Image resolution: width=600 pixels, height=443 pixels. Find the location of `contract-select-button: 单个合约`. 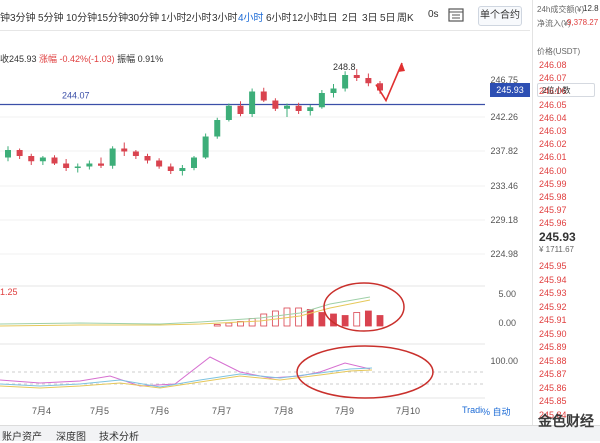

contract-select-button: 单个合约 is located at coordinates (500, 16).